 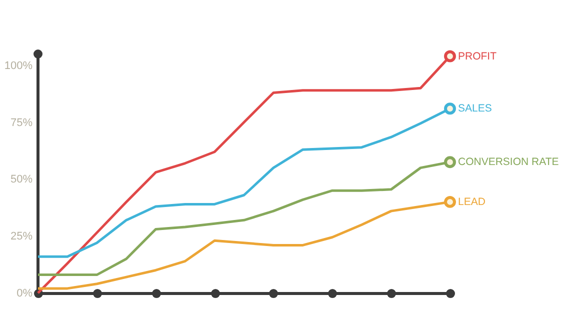 I want to click on y-tick-label: 50%, so click(x=21, y=180).